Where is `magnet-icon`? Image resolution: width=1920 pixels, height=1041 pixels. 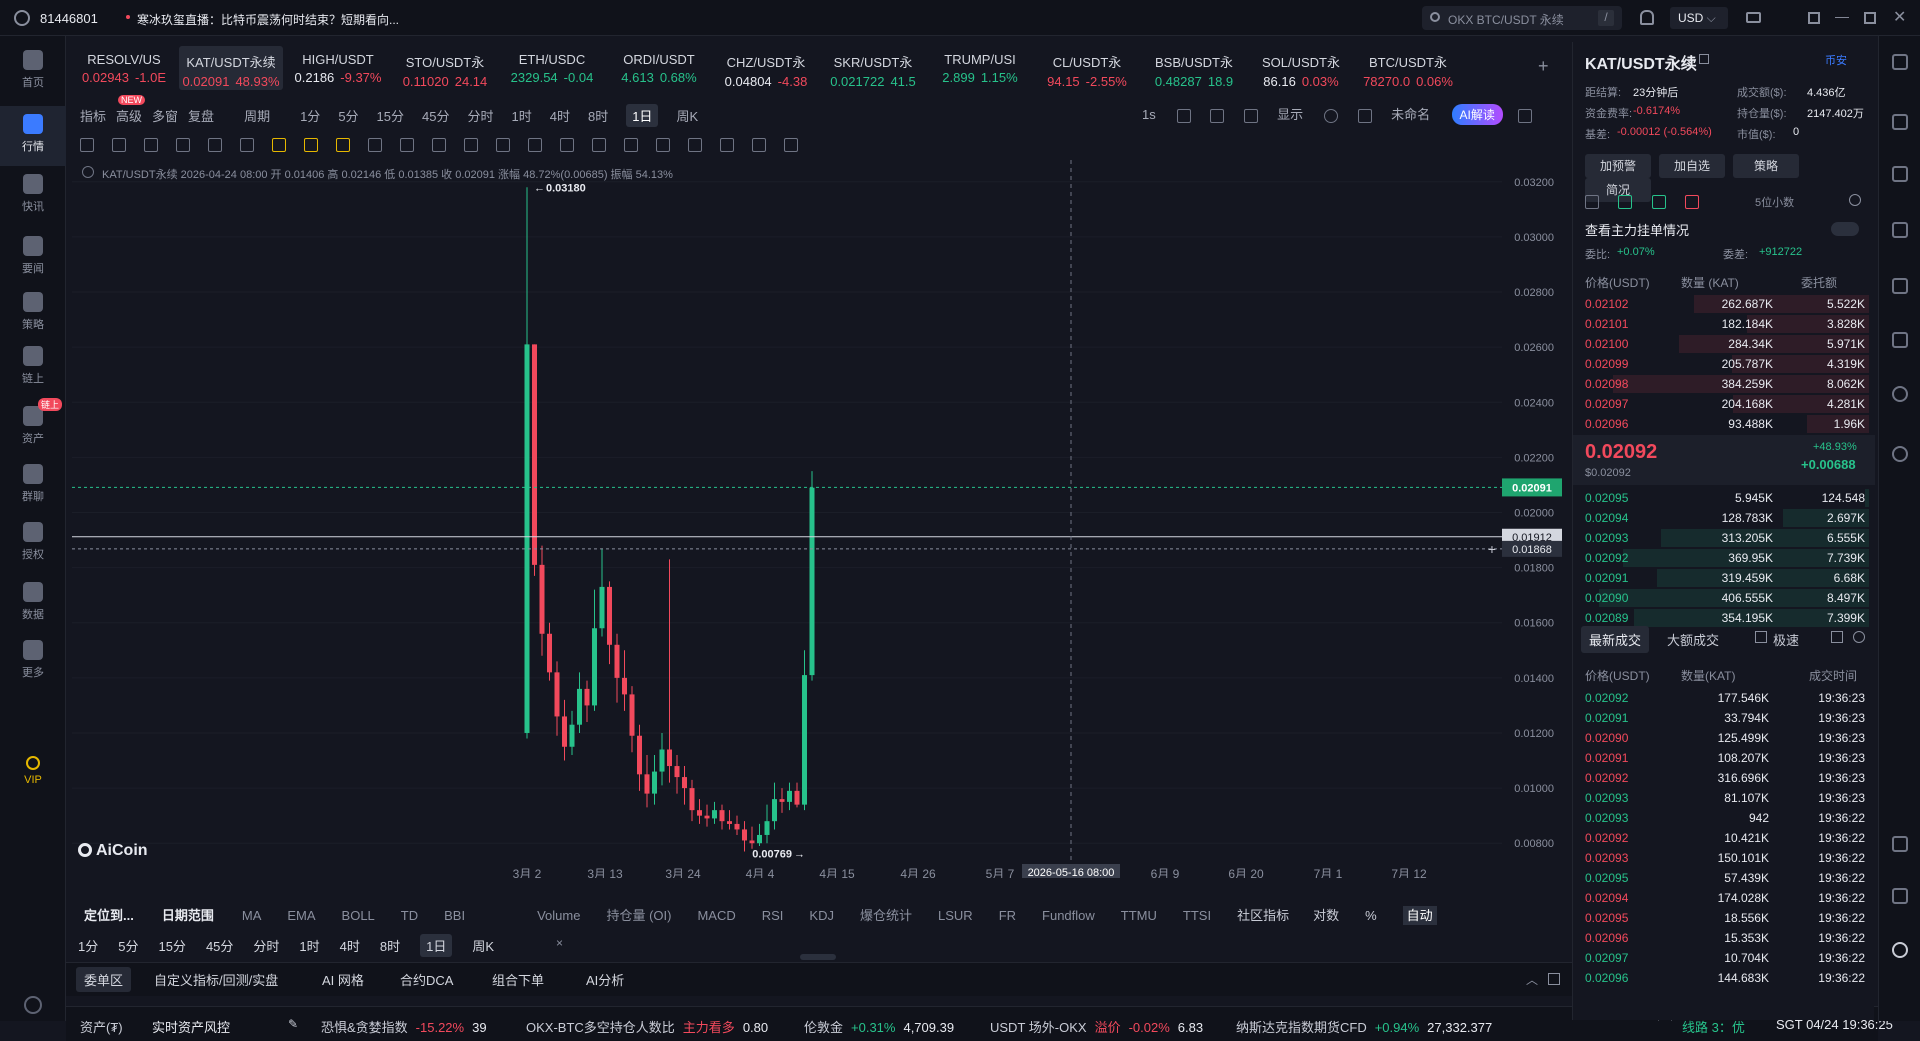 magnet-icon is located at coordinates (567, 144).